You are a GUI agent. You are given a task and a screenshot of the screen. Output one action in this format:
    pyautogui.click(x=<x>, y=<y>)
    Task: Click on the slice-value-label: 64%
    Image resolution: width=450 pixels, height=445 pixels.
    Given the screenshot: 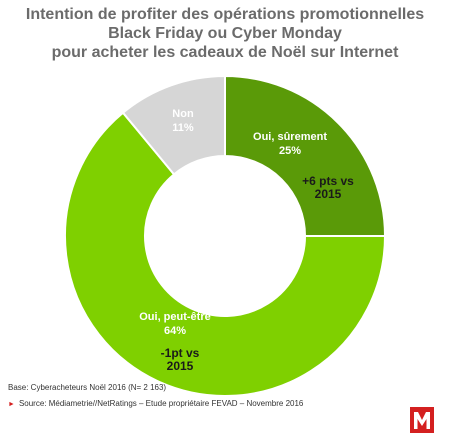 What is the action you would take?
    pyautogui.click(x=175, y=331)
    